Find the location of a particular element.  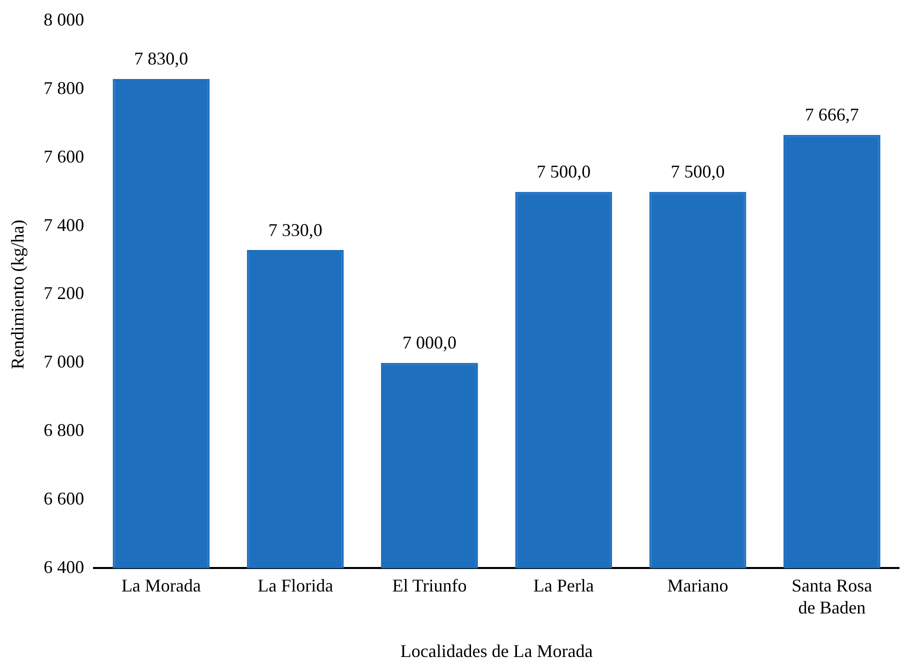

y-tick-label: 7 800 is located at coordinates (64, 88).